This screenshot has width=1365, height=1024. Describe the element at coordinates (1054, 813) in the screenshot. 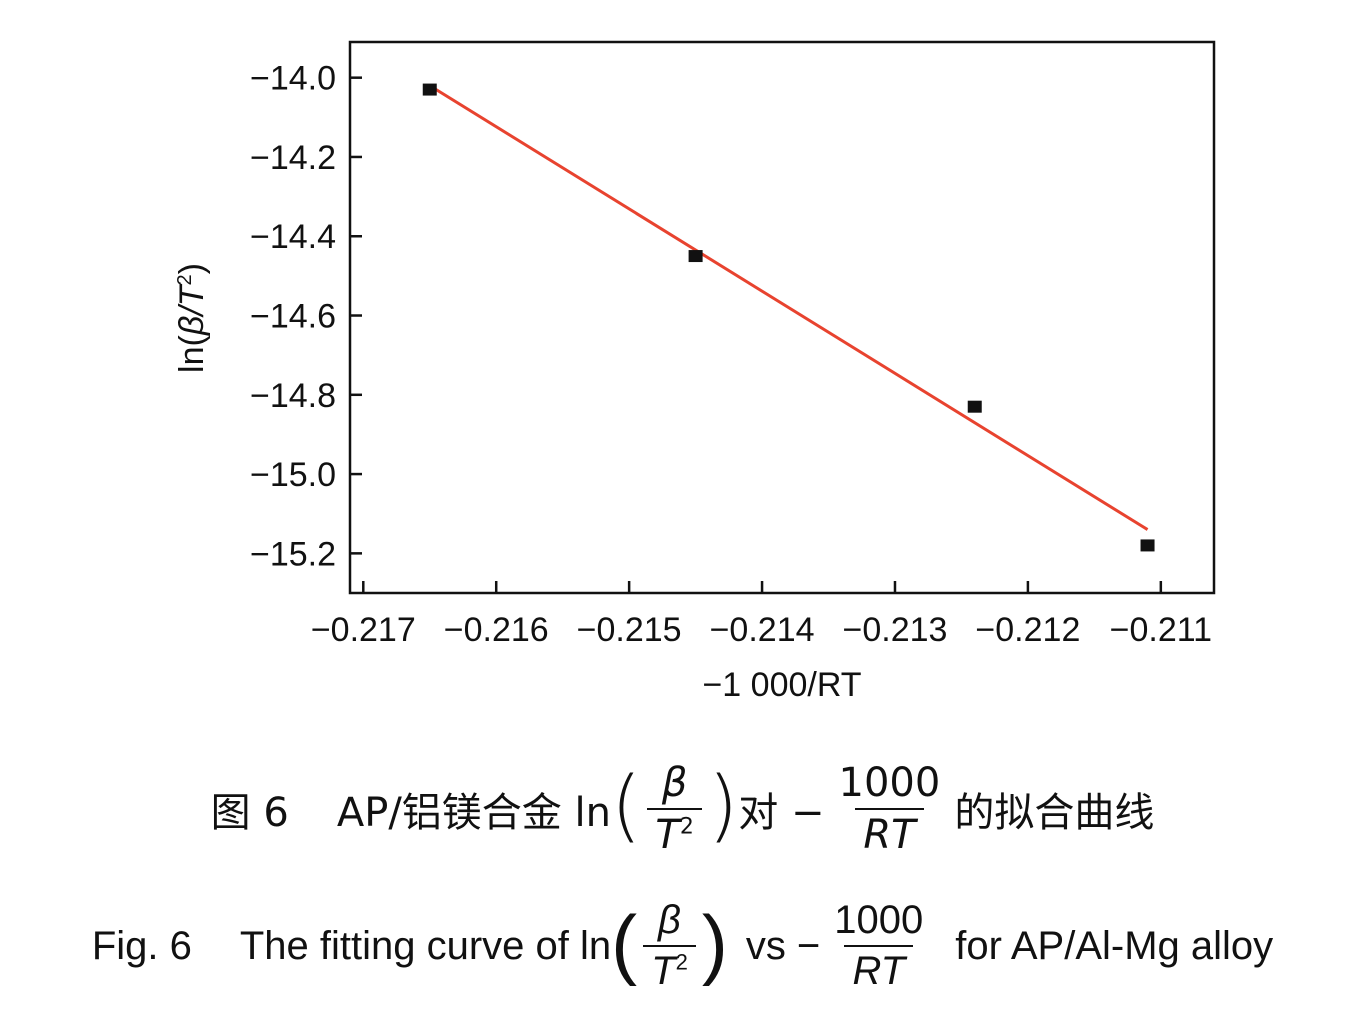

I see `caption-cn-suffix: 的拟合曲线` at that location.